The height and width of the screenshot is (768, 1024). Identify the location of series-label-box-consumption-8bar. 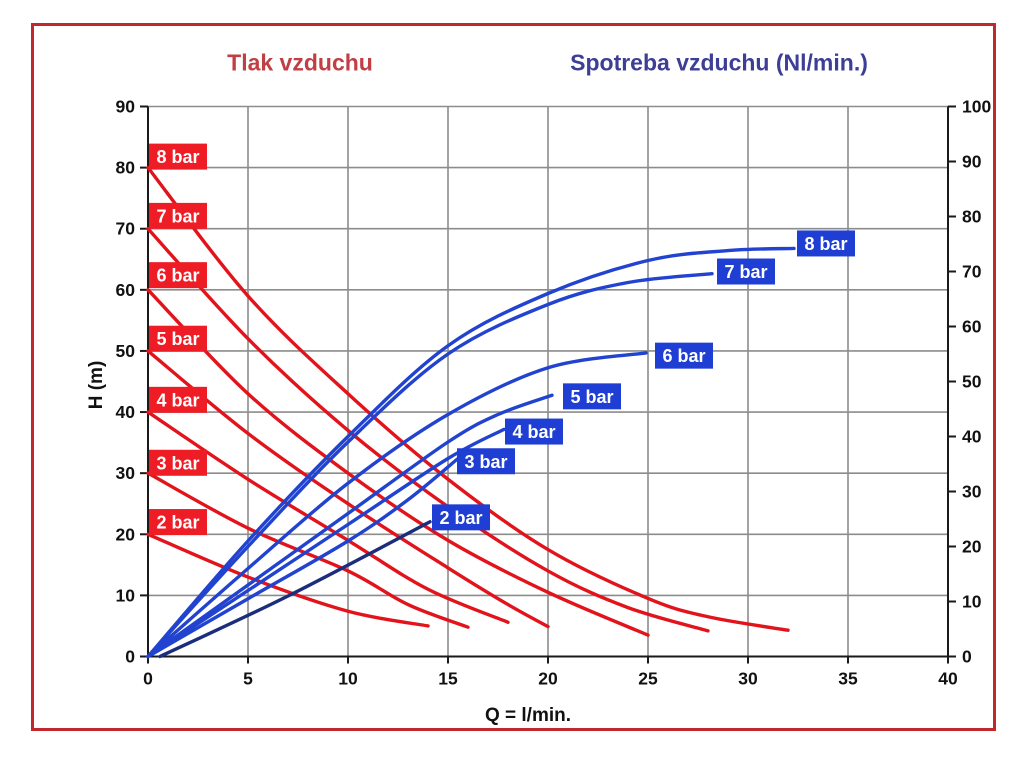
(826, 243).